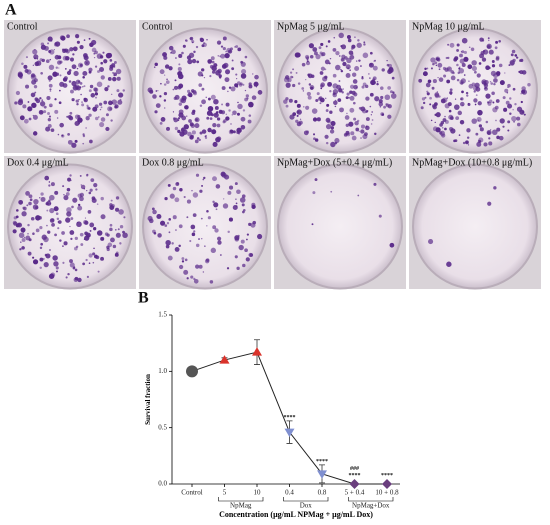 The height and width of the screenshot is (525, 550). Describe the element at coordinates (205, 87) in the screenshot. I see `photo: Control` at that location.